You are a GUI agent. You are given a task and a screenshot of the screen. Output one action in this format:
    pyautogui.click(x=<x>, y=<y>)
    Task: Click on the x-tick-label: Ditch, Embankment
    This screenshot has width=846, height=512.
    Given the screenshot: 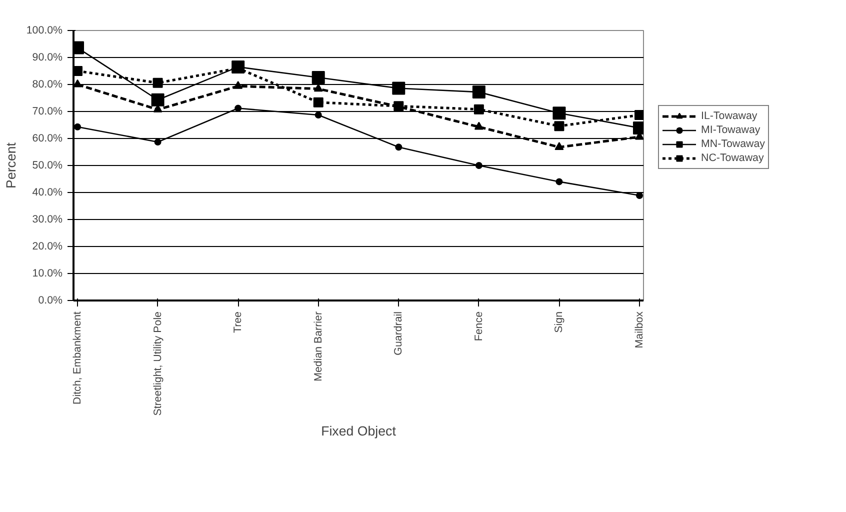 What is the action you would take?
    pyautogui.click(x=78, y=357)
    